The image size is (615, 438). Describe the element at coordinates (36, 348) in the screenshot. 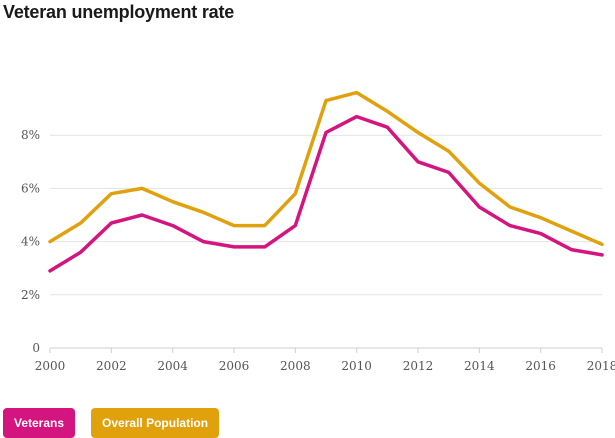

I see `y-tick-label: 0` at that location.